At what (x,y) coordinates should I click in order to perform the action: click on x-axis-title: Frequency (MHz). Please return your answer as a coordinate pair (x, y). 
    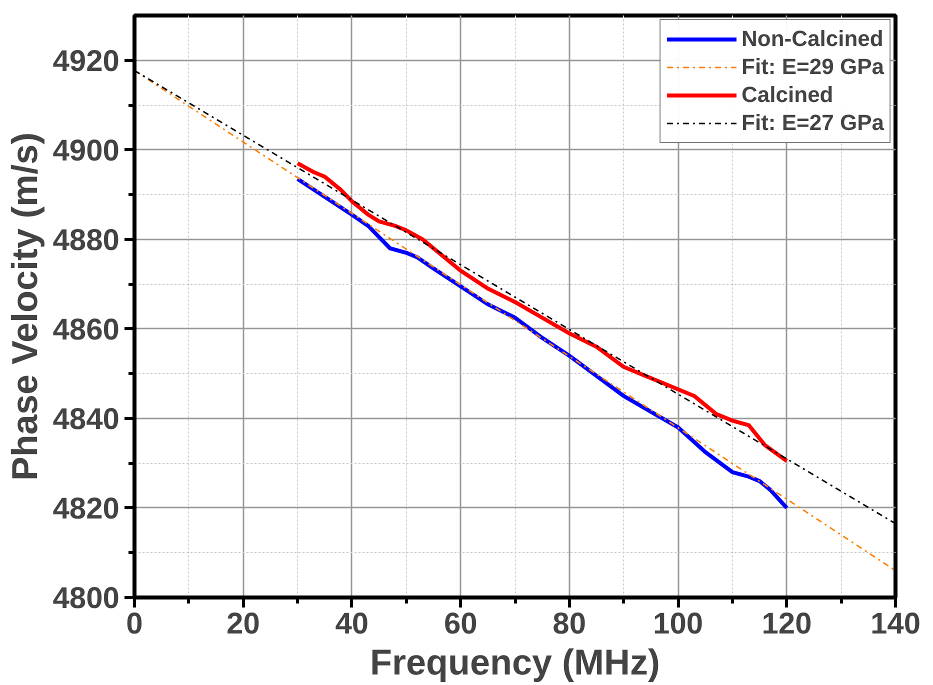
    Looking at the image, I should click on (515, 662).